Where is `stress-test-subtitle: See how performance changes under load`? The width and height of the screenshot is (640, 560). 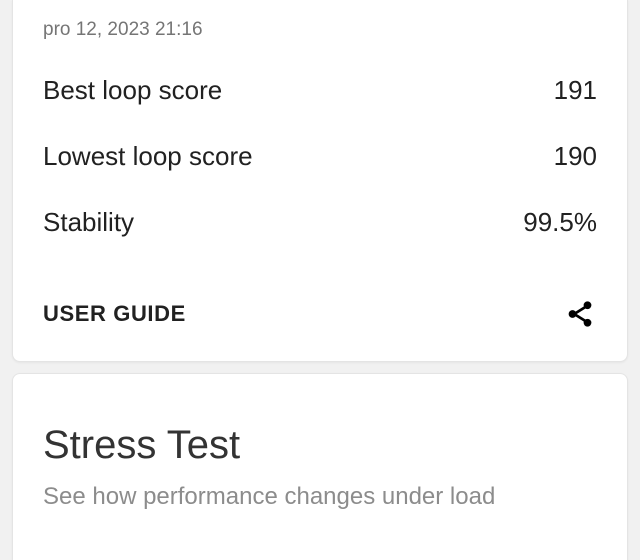 stress-test-subtitle: See how performance changes under load is located at coordinates (269, 496).